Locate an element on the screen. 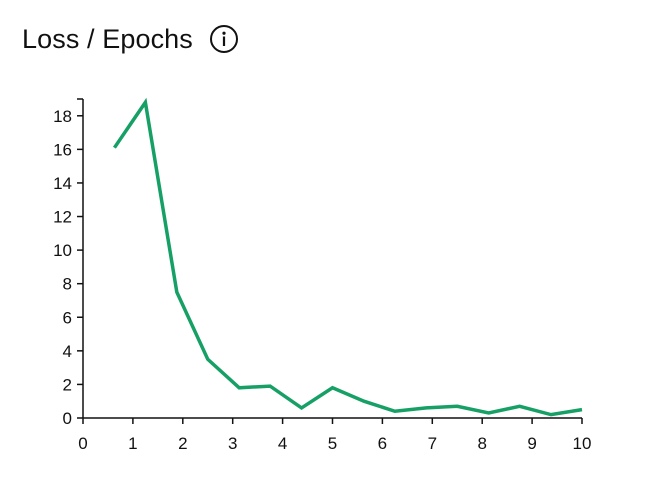 The image size is (654, 478). chart-header: Loss / Epochs is located at coordinates (130, 39).